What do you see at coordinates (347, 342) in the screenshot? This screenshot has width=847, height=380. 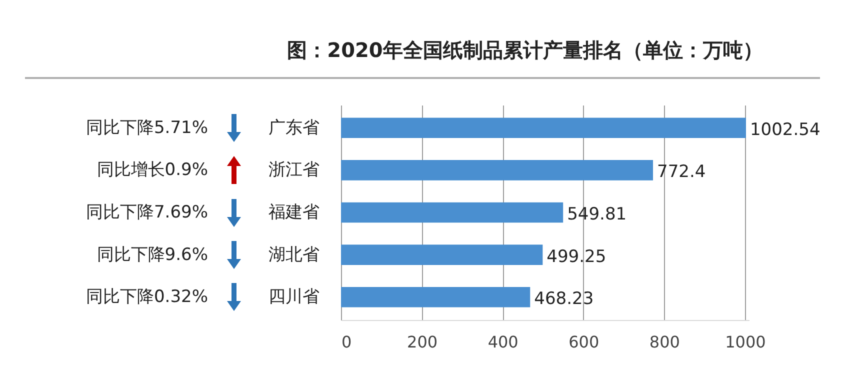 I see `x-tick-label: 0` at bounding box center [347, 342].